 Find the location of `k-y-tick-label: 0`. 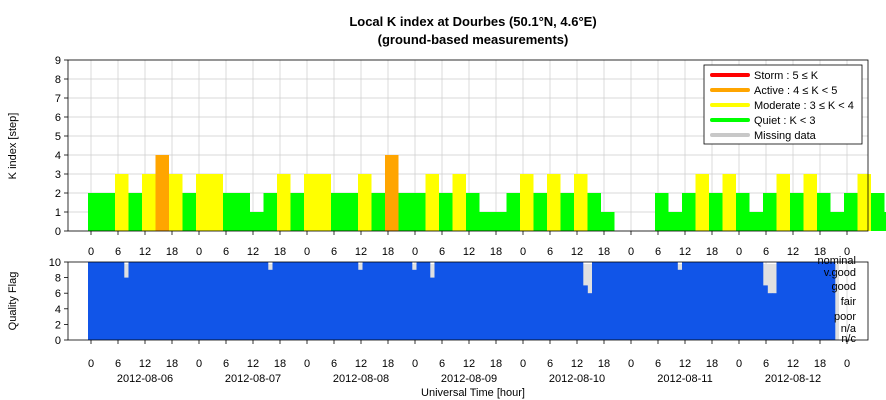

k-y-tick-label: 0 is located at coordinates (58, 232).